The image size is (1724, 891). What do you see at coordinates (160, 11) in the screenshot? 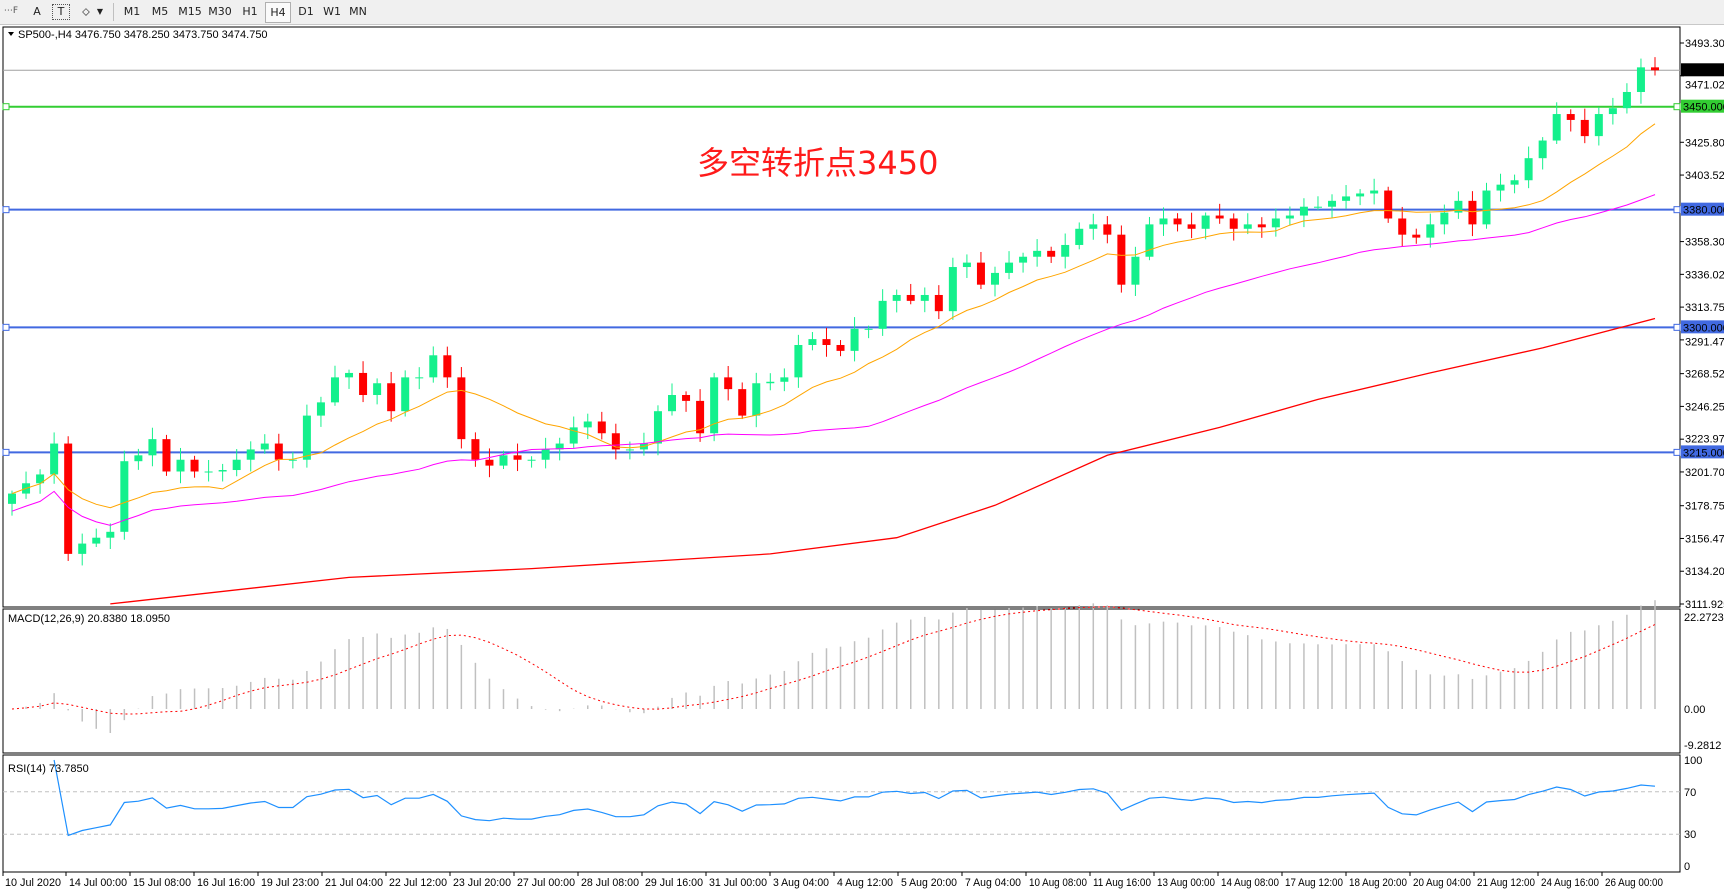
I see `timeframe-m5-button: M5` at bounding box center [160, 11].